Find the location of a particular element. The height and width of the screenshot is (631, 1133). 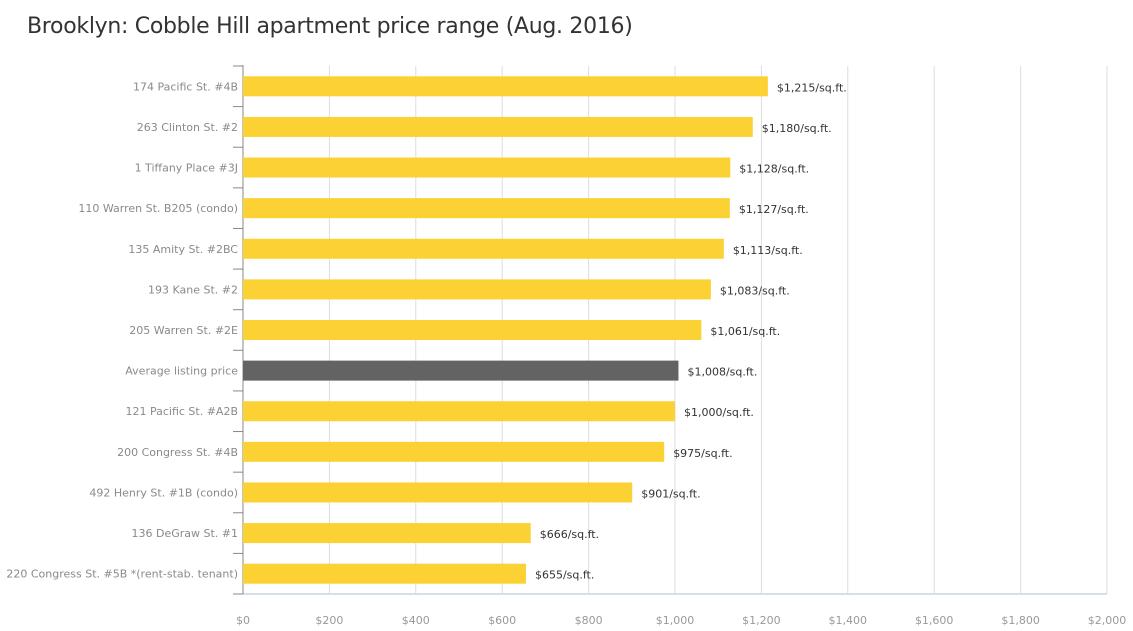

category-label: Average listing price is located at coordinates (181, 371).